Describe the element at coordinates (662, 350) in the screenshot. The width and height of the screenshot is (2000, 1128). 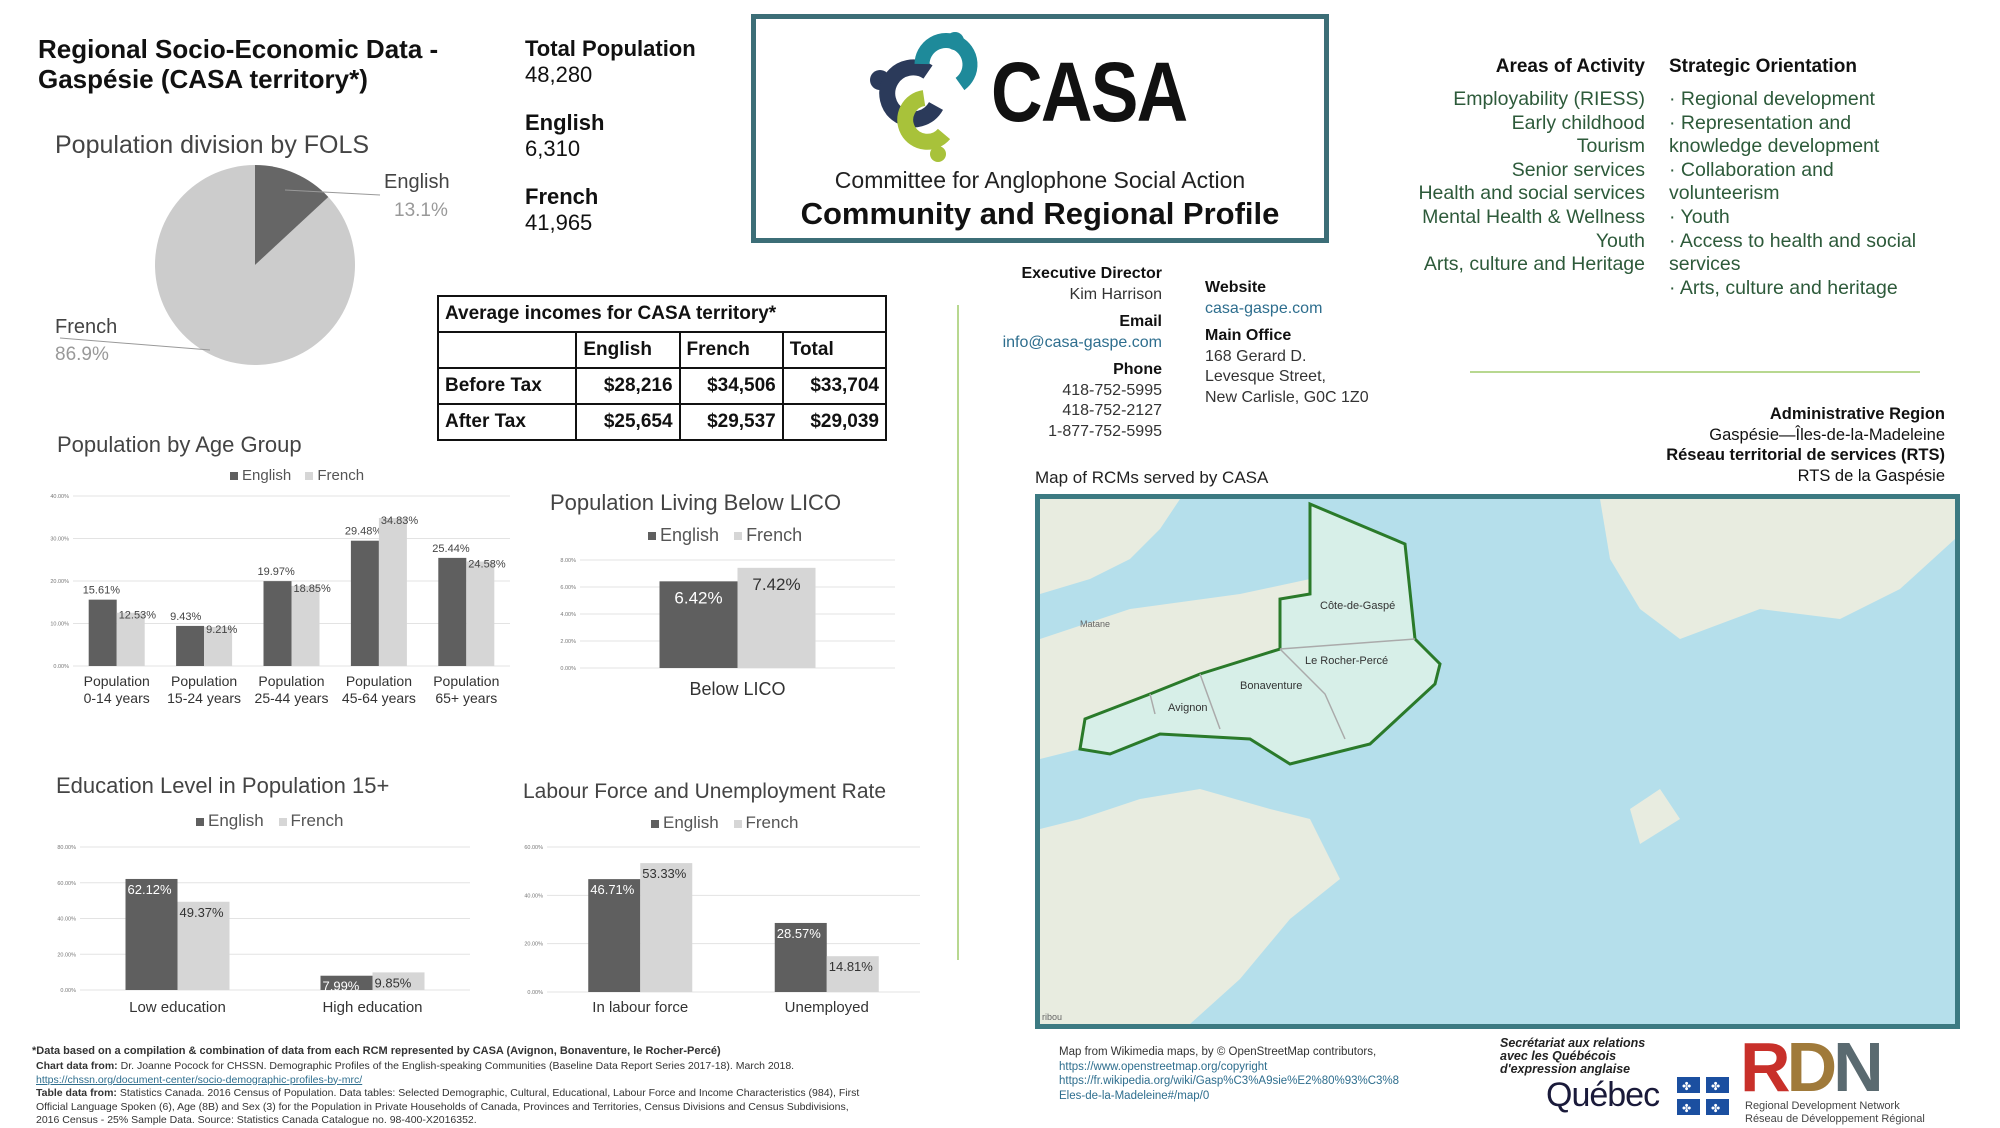
I see `income-table-header: English French Total` at that location.